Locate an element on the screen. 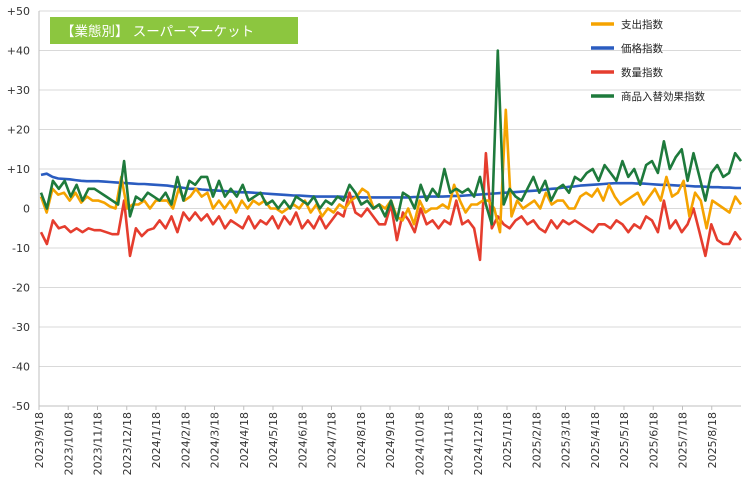 The image size is (746, 499). x-tick-label: 2024/11/18 is located at coordinates (449, 443).